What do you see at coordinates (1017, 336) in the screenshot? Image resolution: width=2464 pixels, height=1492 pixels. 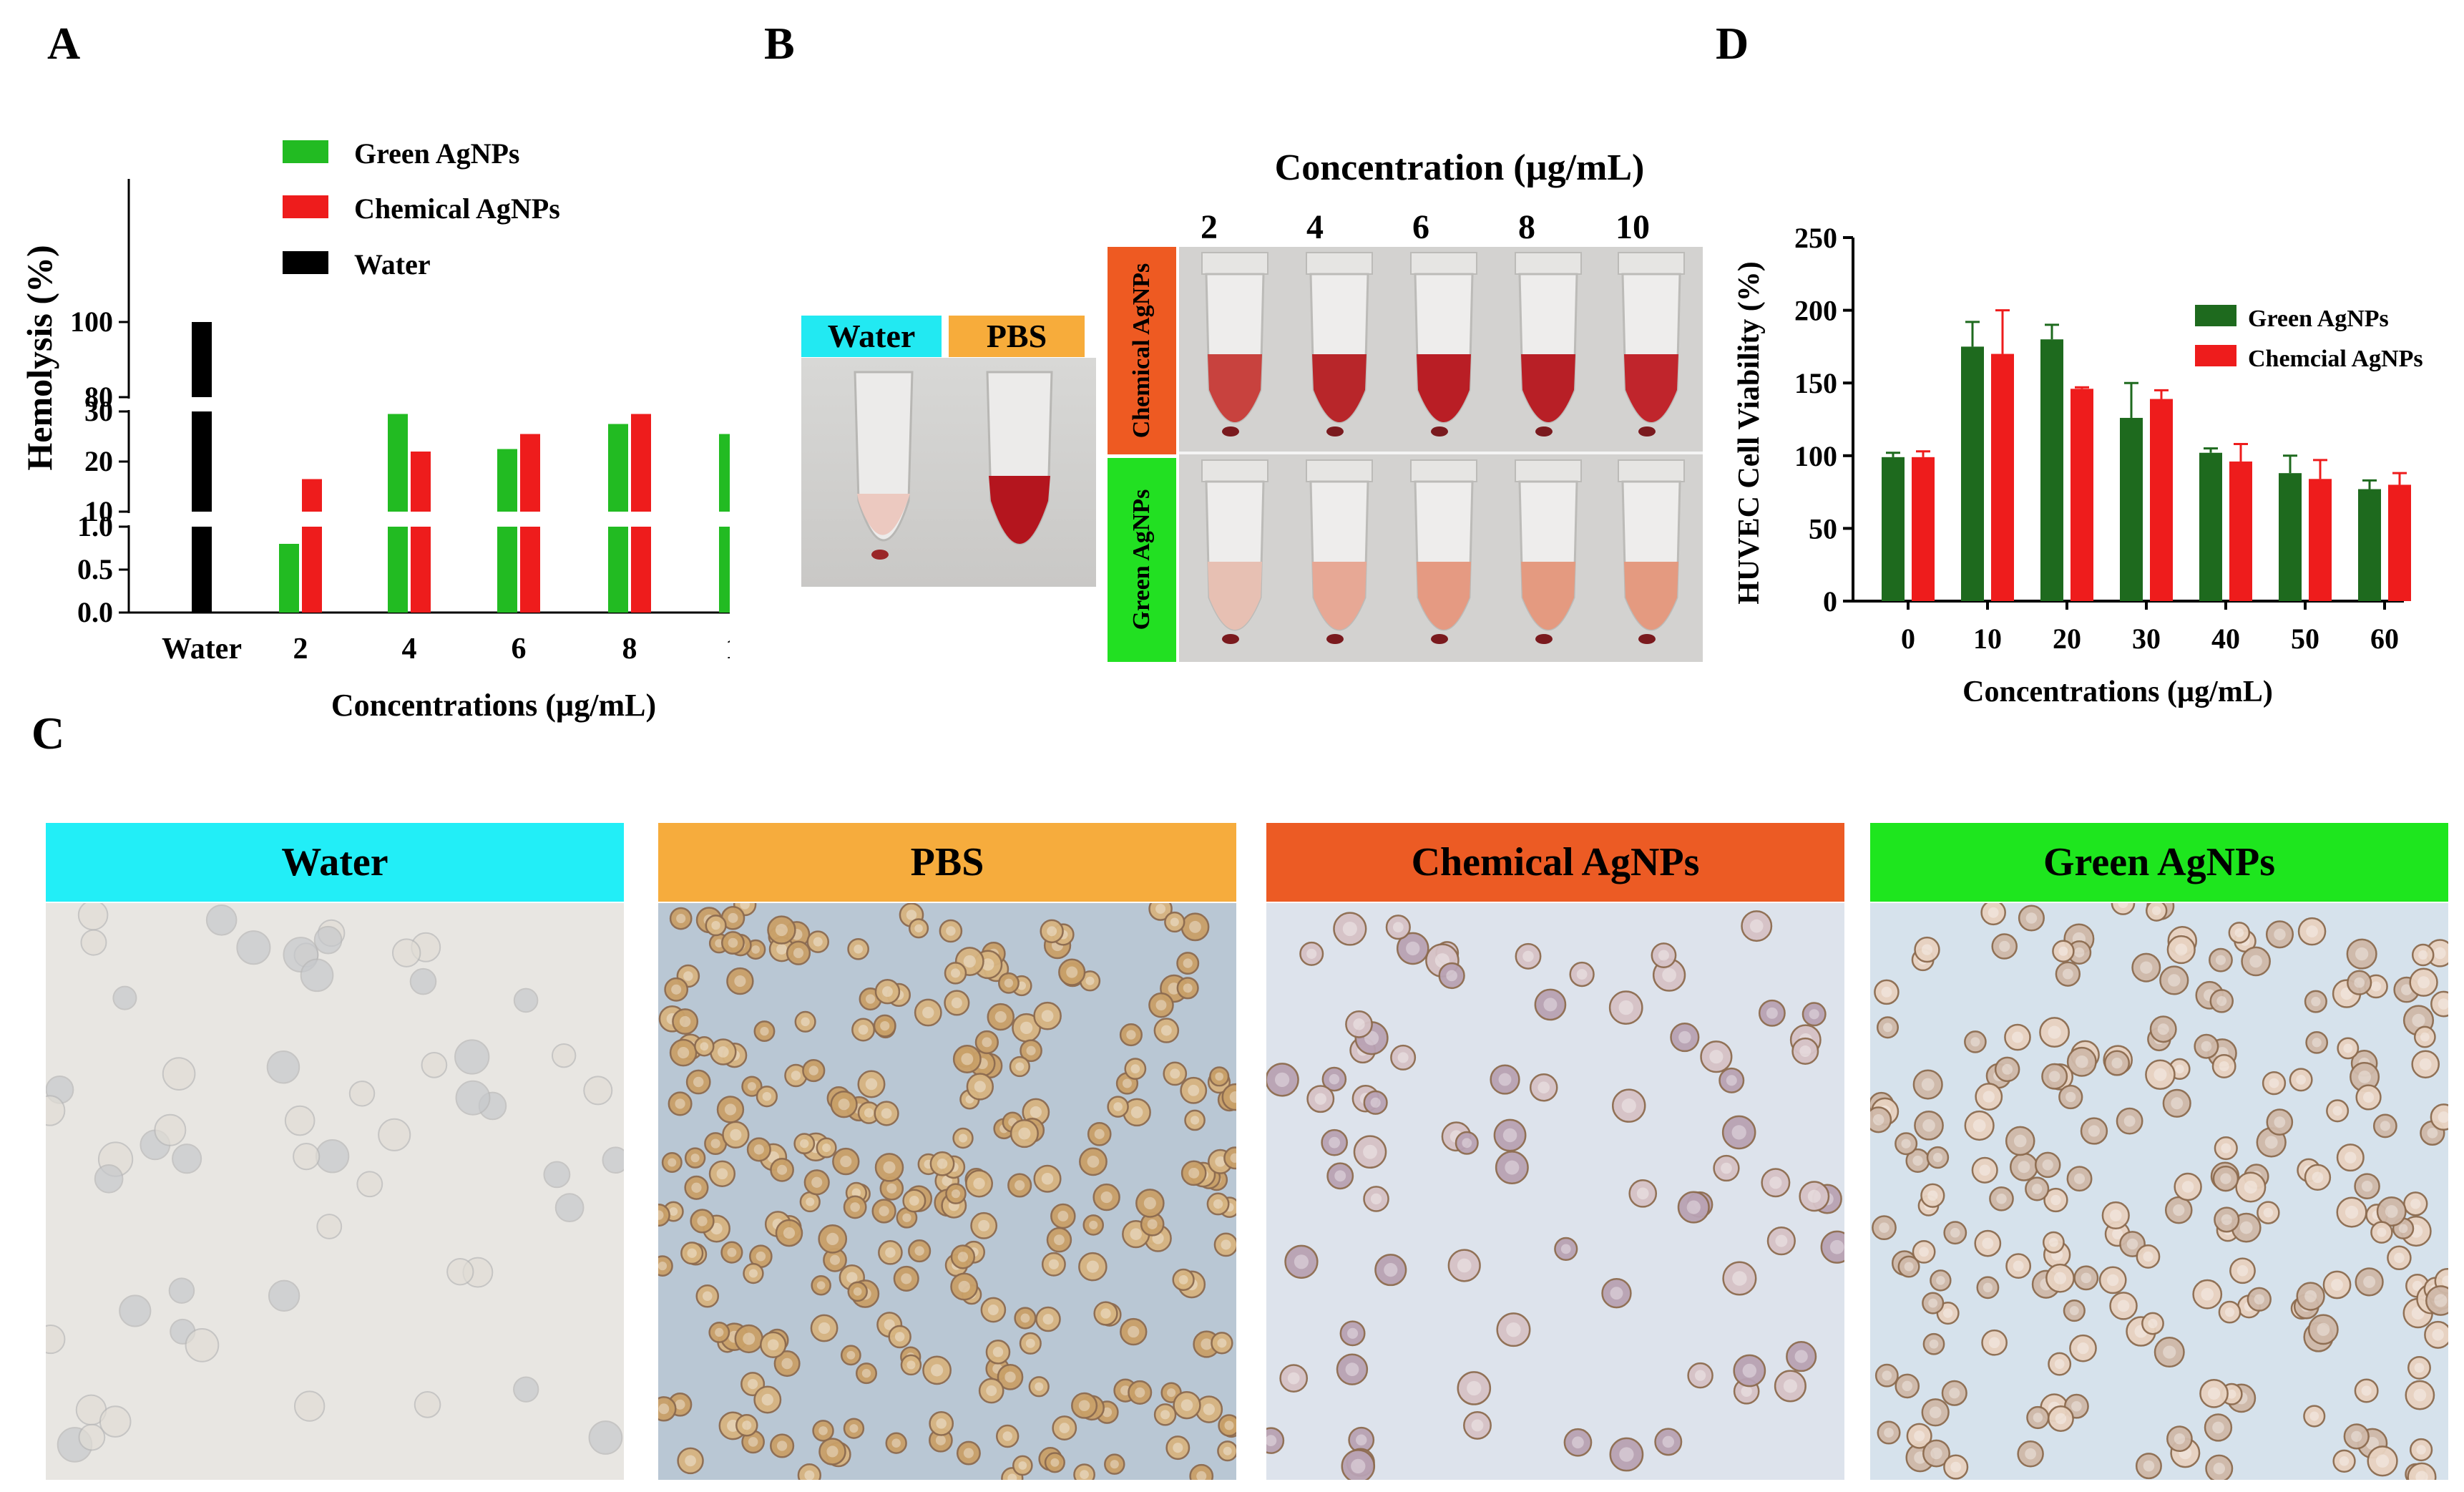 I see `pbs-tube-label: PBS` at bounding box center [1017, 336].